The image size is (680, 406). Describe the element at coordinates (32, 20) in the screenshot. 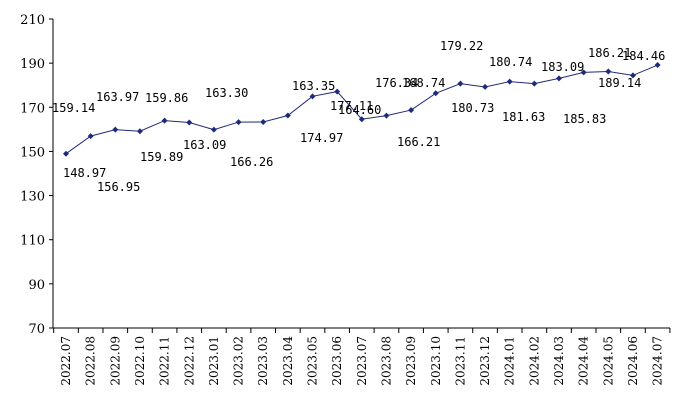

I see `y-tick-label: 210` at that location.